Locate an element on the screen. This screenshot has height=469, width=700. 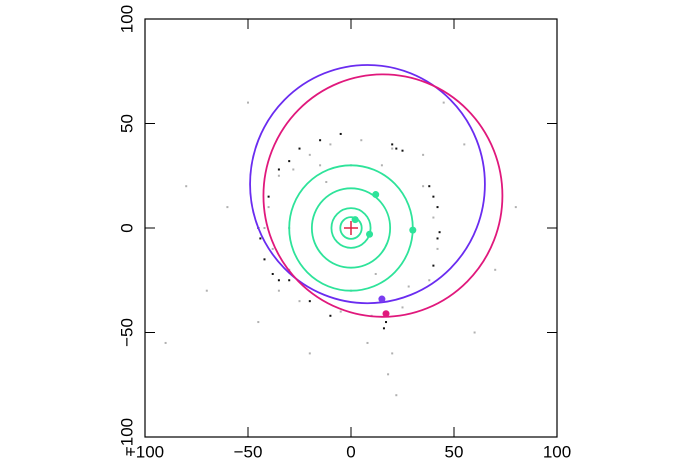
x-tick-label: 0 is located at coordinates (350, 451).